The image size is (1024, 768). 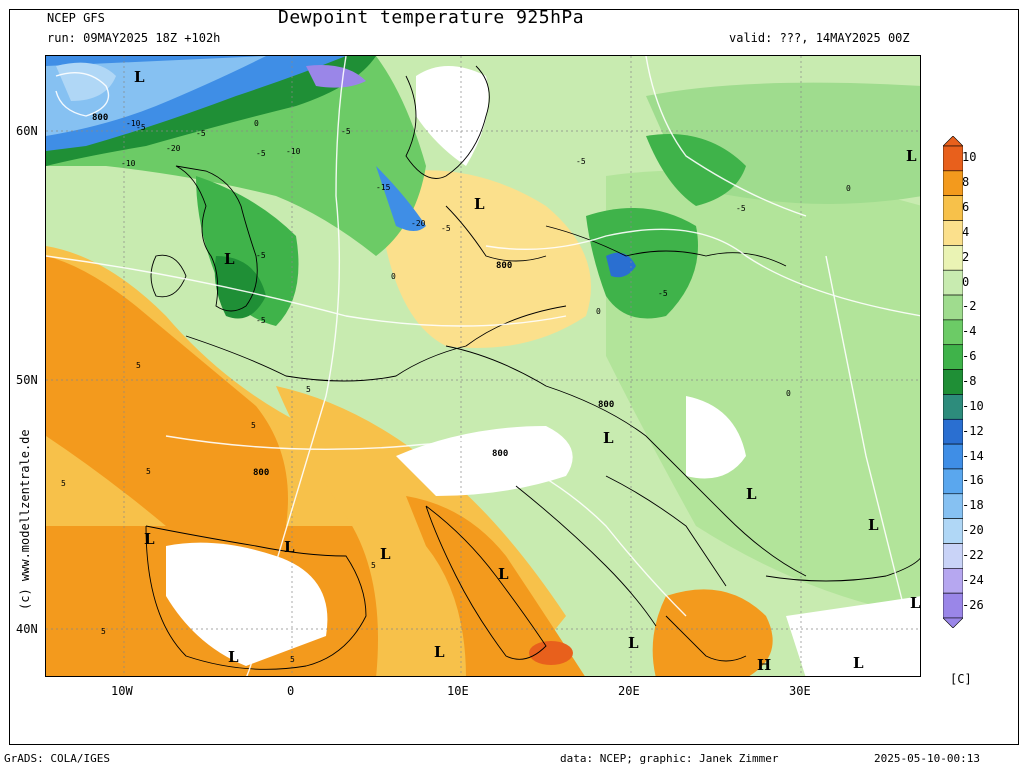 I want to click on colorbar-tick-label: -16, so click(x=973, y=480).